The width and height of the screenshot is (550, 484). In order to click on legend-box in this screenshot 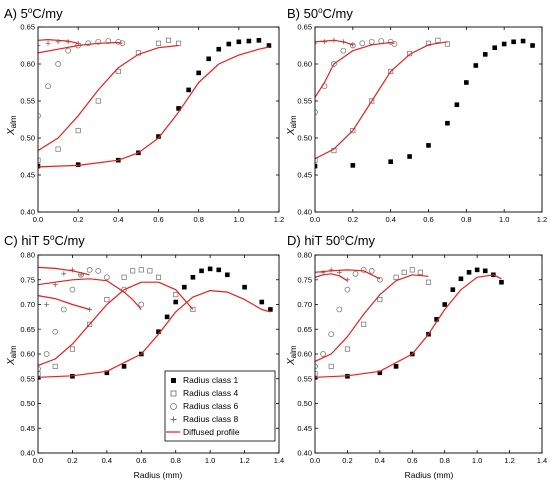, I will do `click(220, 406)`.